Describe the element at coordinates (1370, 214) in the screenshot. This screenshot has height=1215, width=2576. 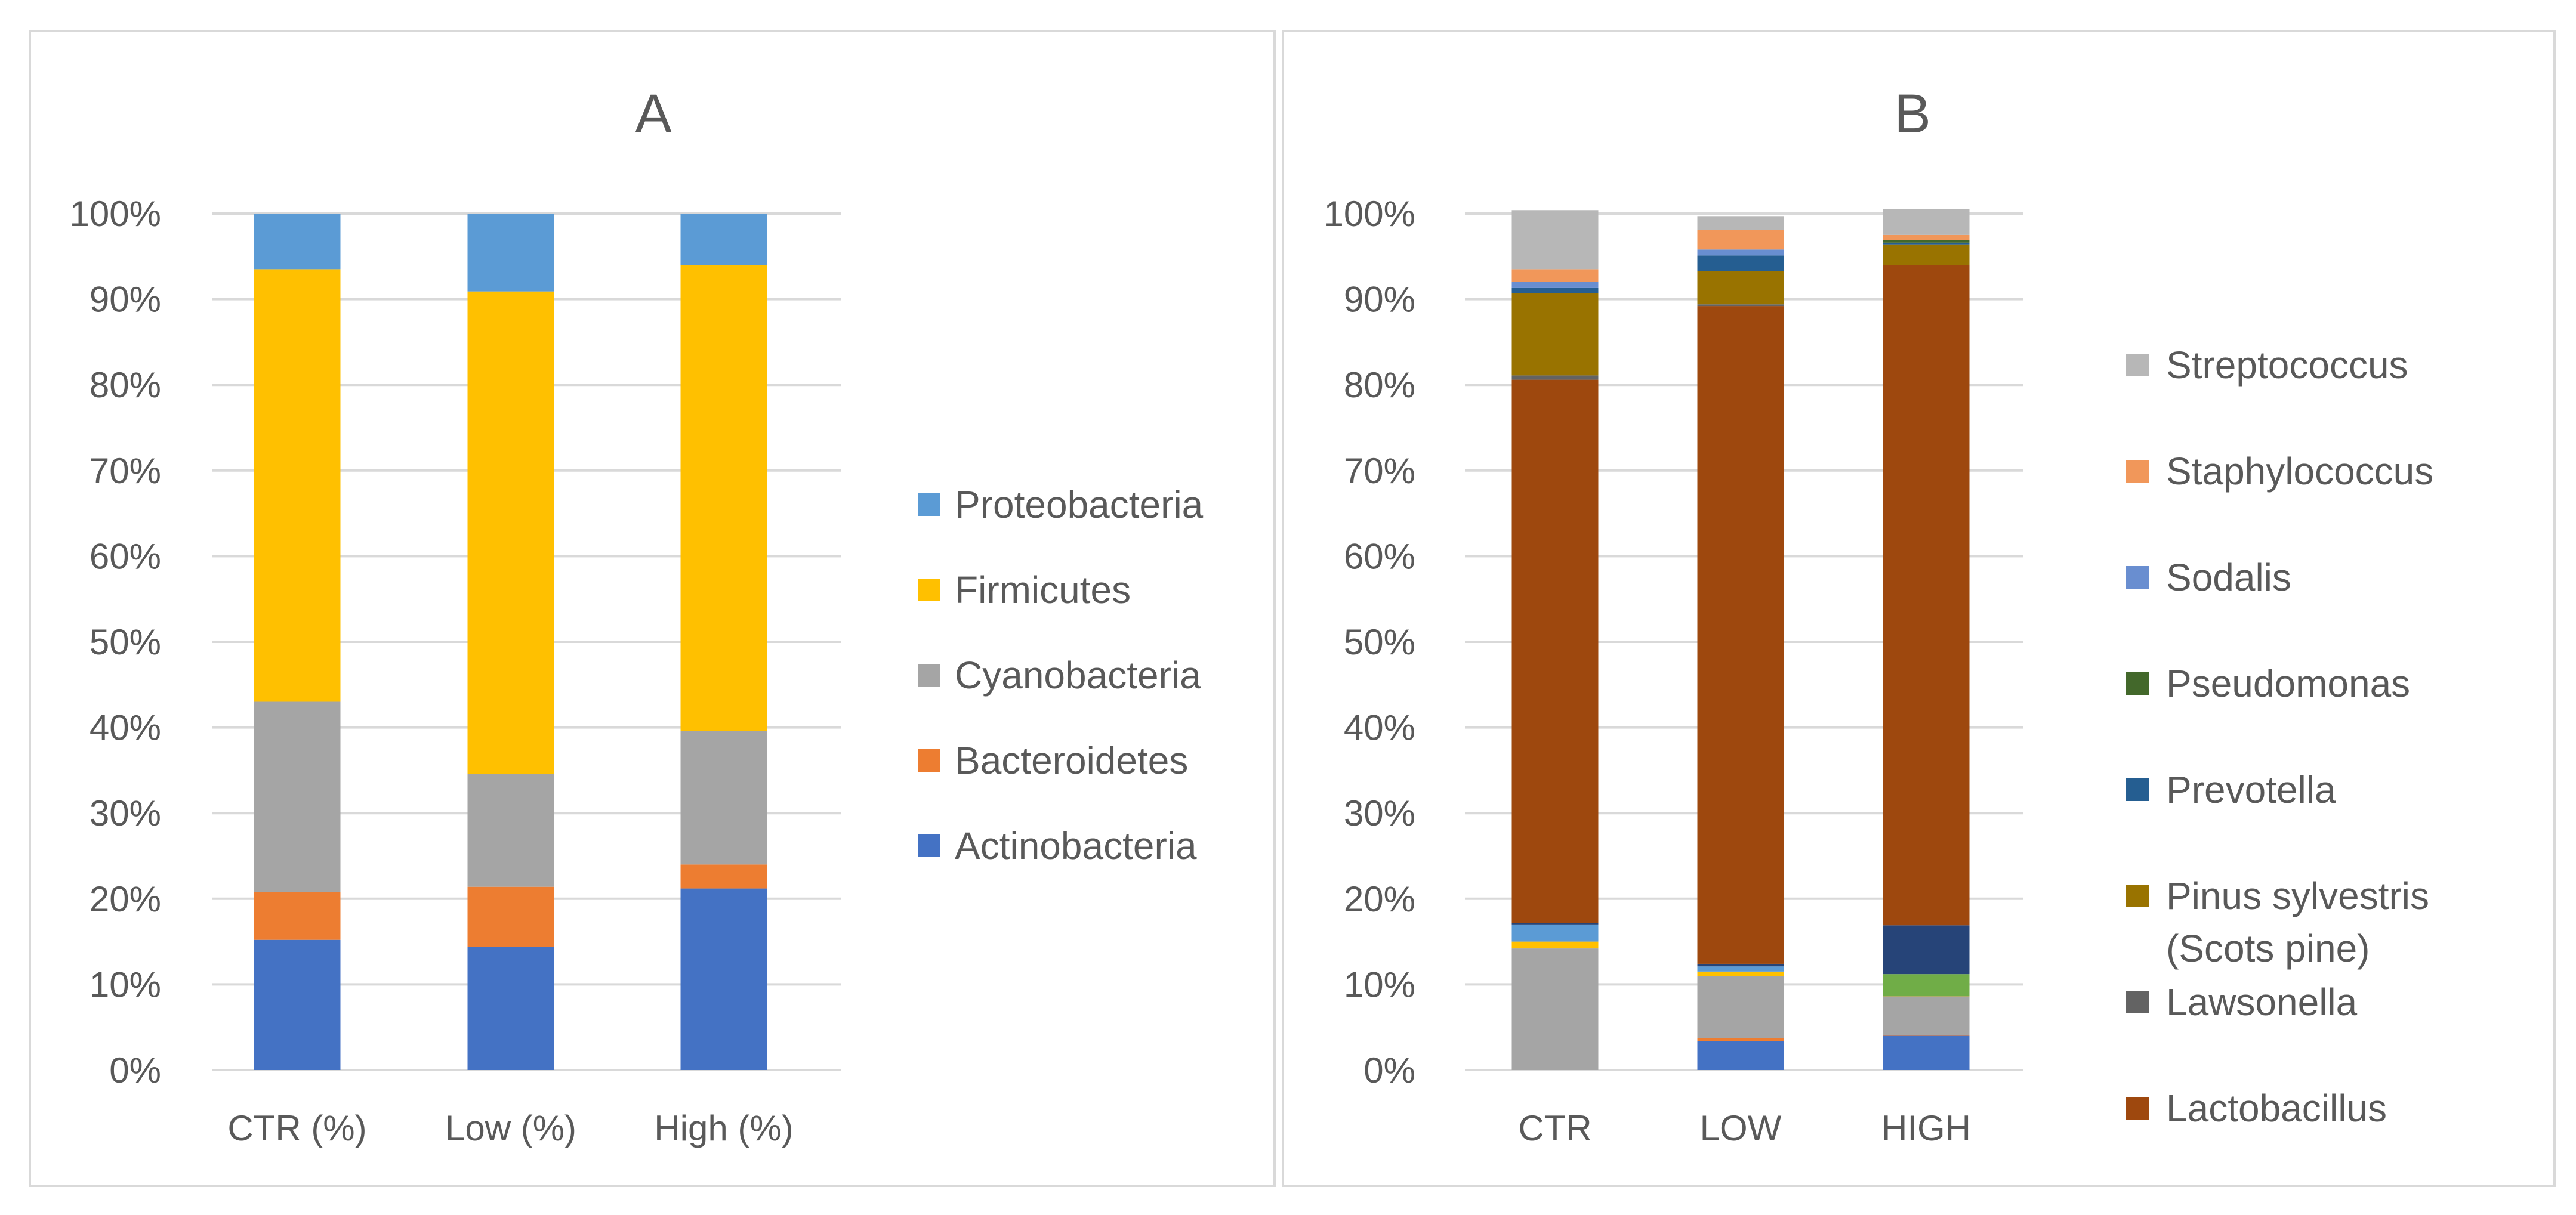
I see `y-tick-label-b: 100%` at that location.